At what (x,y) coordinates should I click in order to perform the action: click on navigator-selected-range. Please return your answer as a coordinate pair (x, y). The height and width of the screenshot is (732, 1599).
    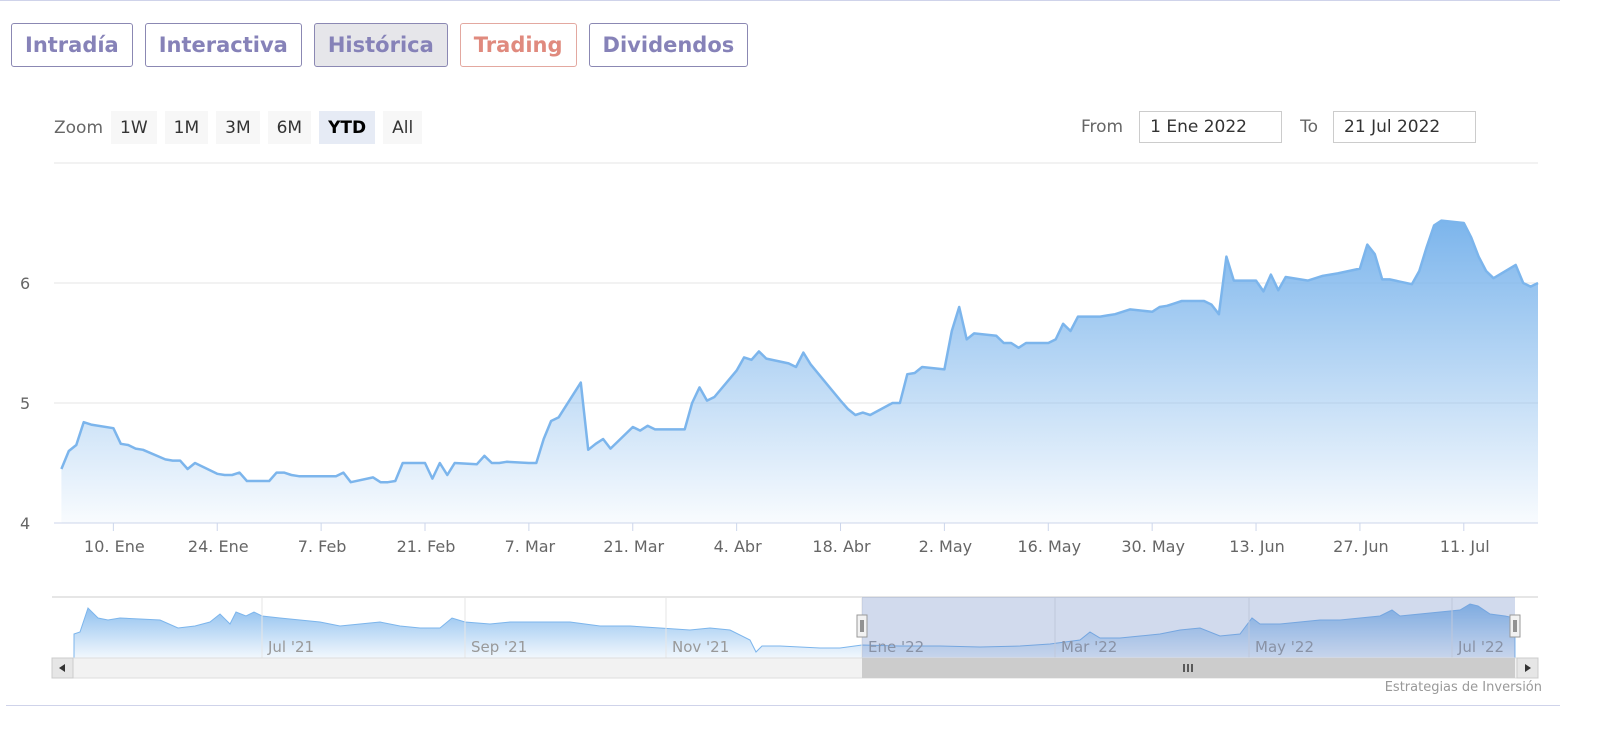
    Looking at the image, I should click on (1188, 627).